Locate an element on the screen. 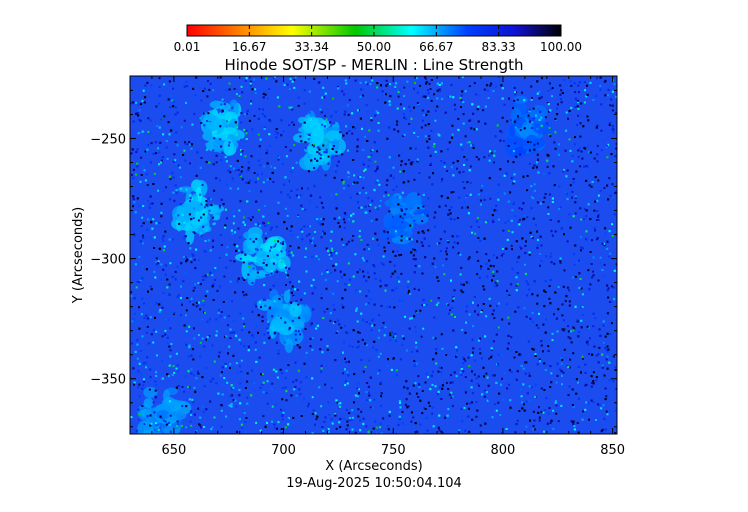  colorbar-tick-label: 0.01 is located at coordinates (187, 47).